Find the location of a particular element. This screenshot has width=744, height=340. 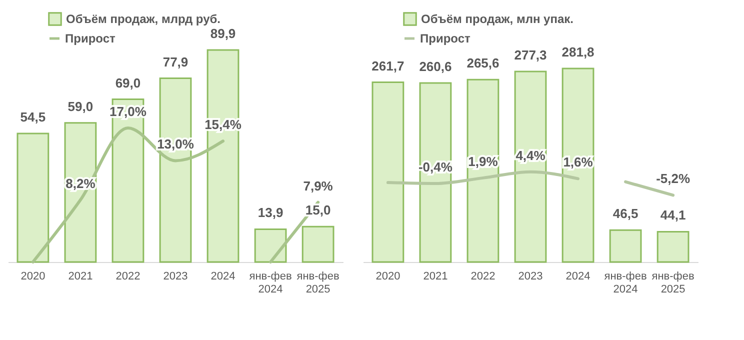

data-label: 281,8 is located at coordinates (578, 52).